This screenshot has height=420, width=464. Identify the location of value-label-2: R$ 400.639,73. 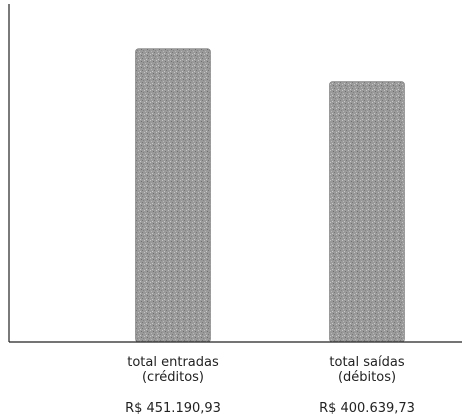
(367, 408).